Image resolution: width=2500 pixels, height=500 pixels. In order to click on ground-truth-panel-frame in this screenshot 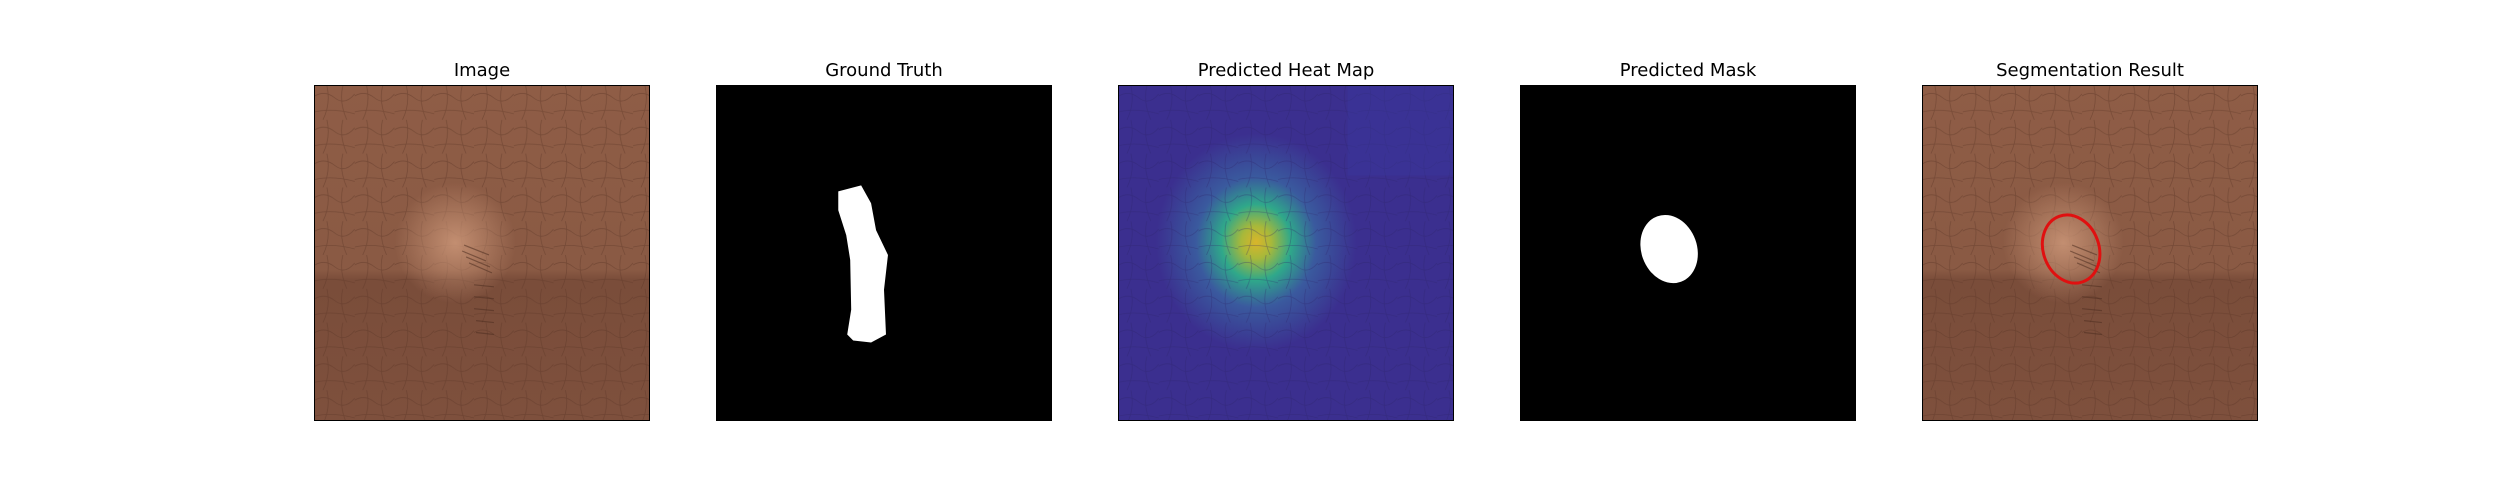, I will do `click(884, 253)`.